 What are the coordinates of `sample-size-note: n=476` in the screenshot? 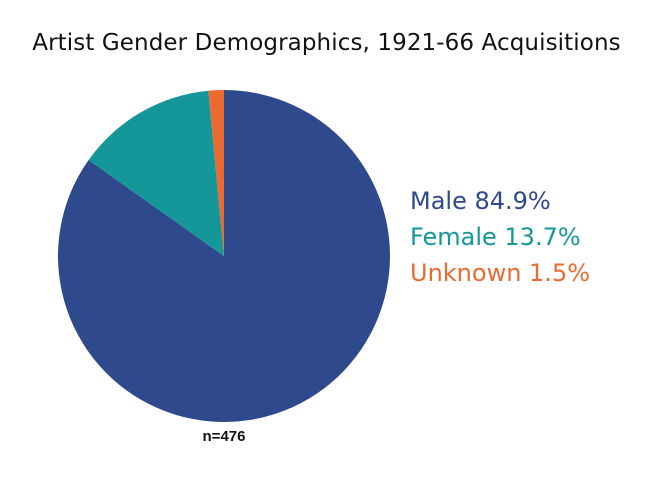 It's located at (224, 436).